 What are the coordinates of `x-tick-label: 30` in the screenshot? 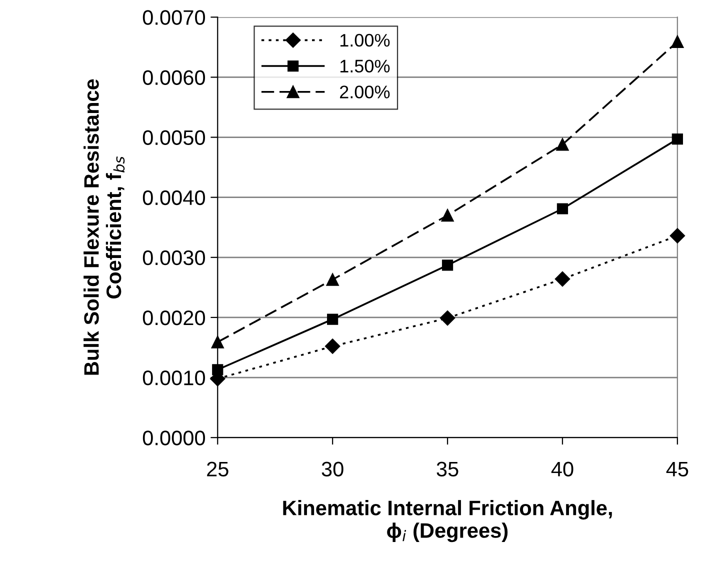 It's located at (333, 469).